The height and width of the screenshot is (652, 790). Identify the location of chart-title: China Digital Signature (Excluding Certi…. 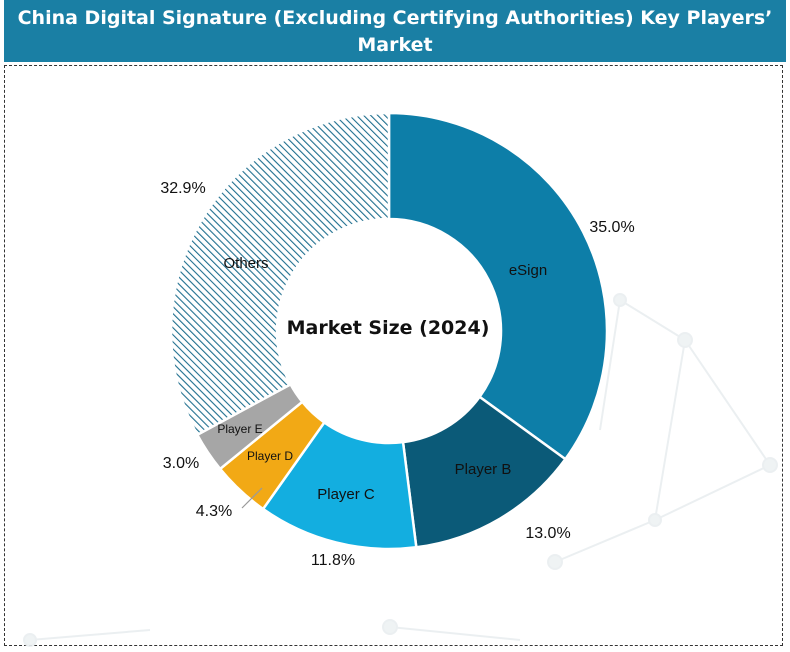
(395, 41).